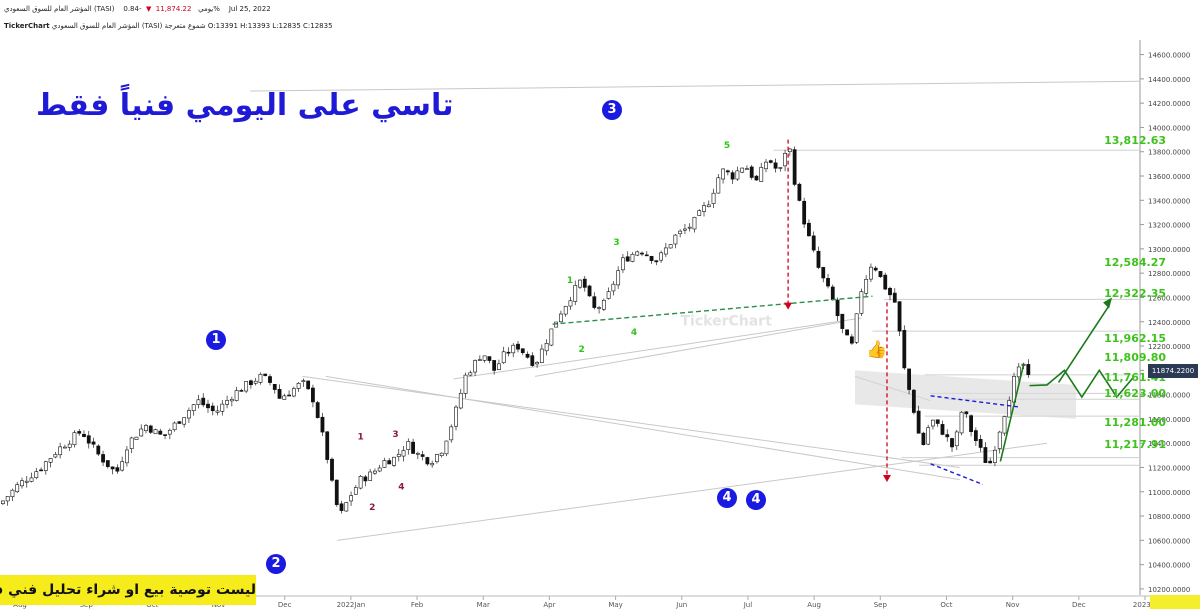 This screenshot has height=609, width=1200. What do you see at coordinates (401, 487) in the screenshot?
I see `wave-label: 4` at bounding box center [401, 487].